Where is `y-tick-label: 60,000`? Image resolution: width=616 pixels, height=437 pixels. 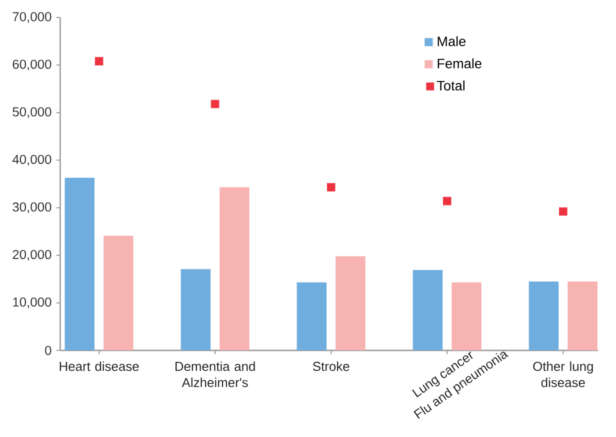
y-tick-label: 60,000 is located at coordinates (32, 65).